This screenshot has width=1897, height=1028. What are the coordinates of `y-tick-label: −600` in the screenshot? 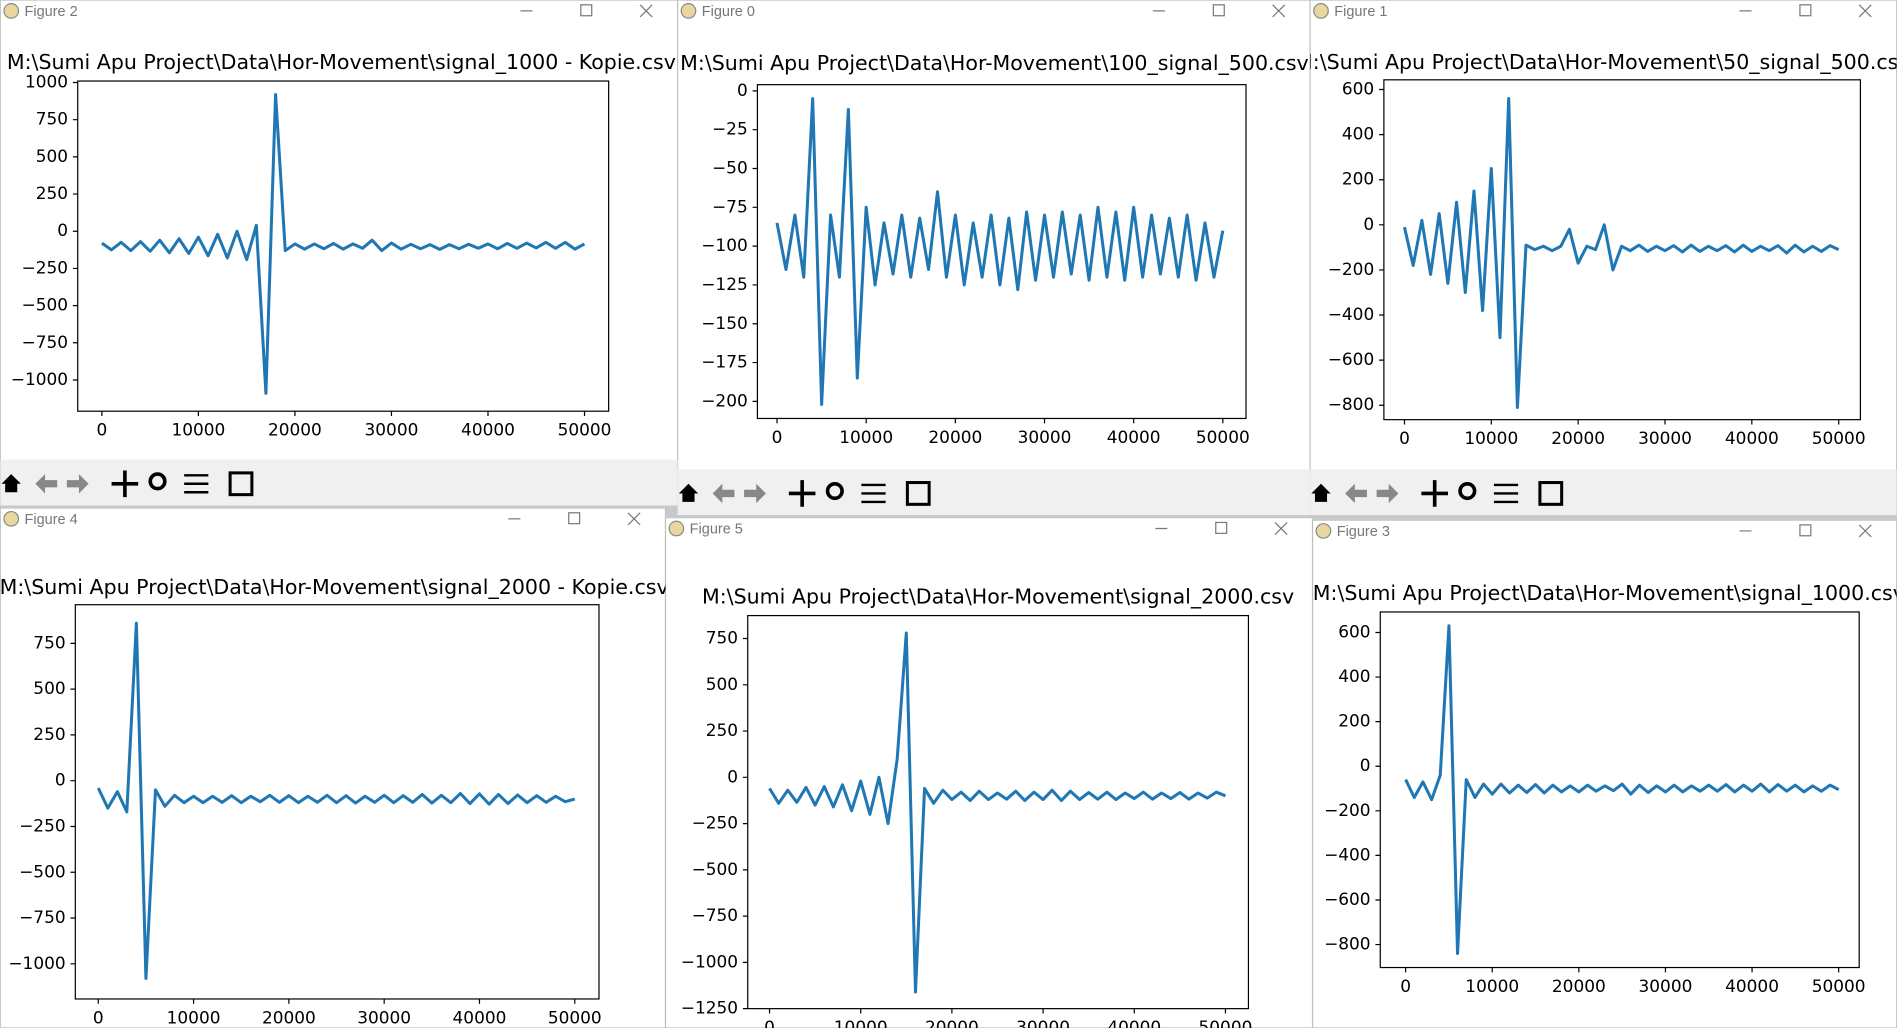 It's located at (1351, 359).